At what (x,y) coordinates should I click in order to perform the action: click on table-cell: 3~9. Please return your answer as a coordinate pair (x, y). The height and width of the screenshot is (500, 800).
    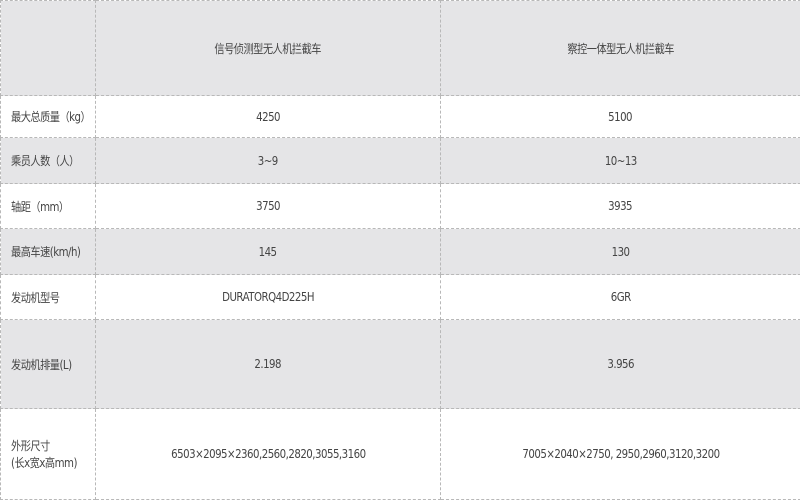
    Looking at the image, I should click on (268, 160).